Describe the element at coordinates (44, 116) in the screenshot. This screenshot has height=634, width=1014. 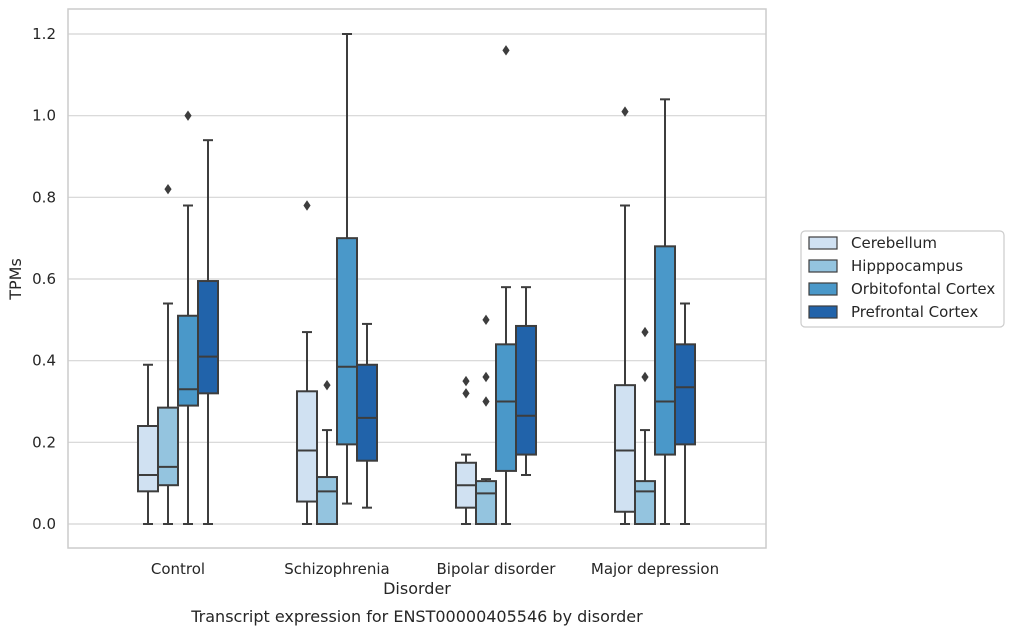
I see `y-tick-label: 1.0` at that location.